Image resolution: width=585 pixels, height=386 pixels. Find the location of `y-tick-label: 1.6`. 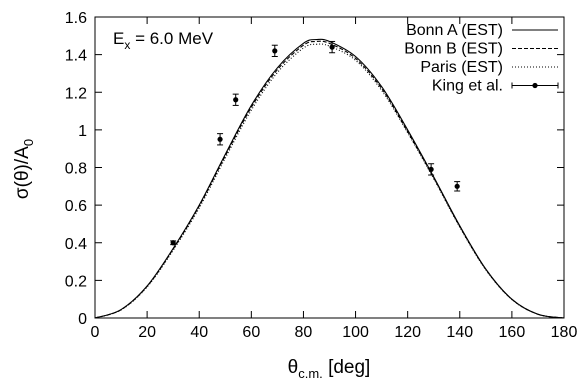

y-tick-label: 1.6 is located at coordinates (76, 18).